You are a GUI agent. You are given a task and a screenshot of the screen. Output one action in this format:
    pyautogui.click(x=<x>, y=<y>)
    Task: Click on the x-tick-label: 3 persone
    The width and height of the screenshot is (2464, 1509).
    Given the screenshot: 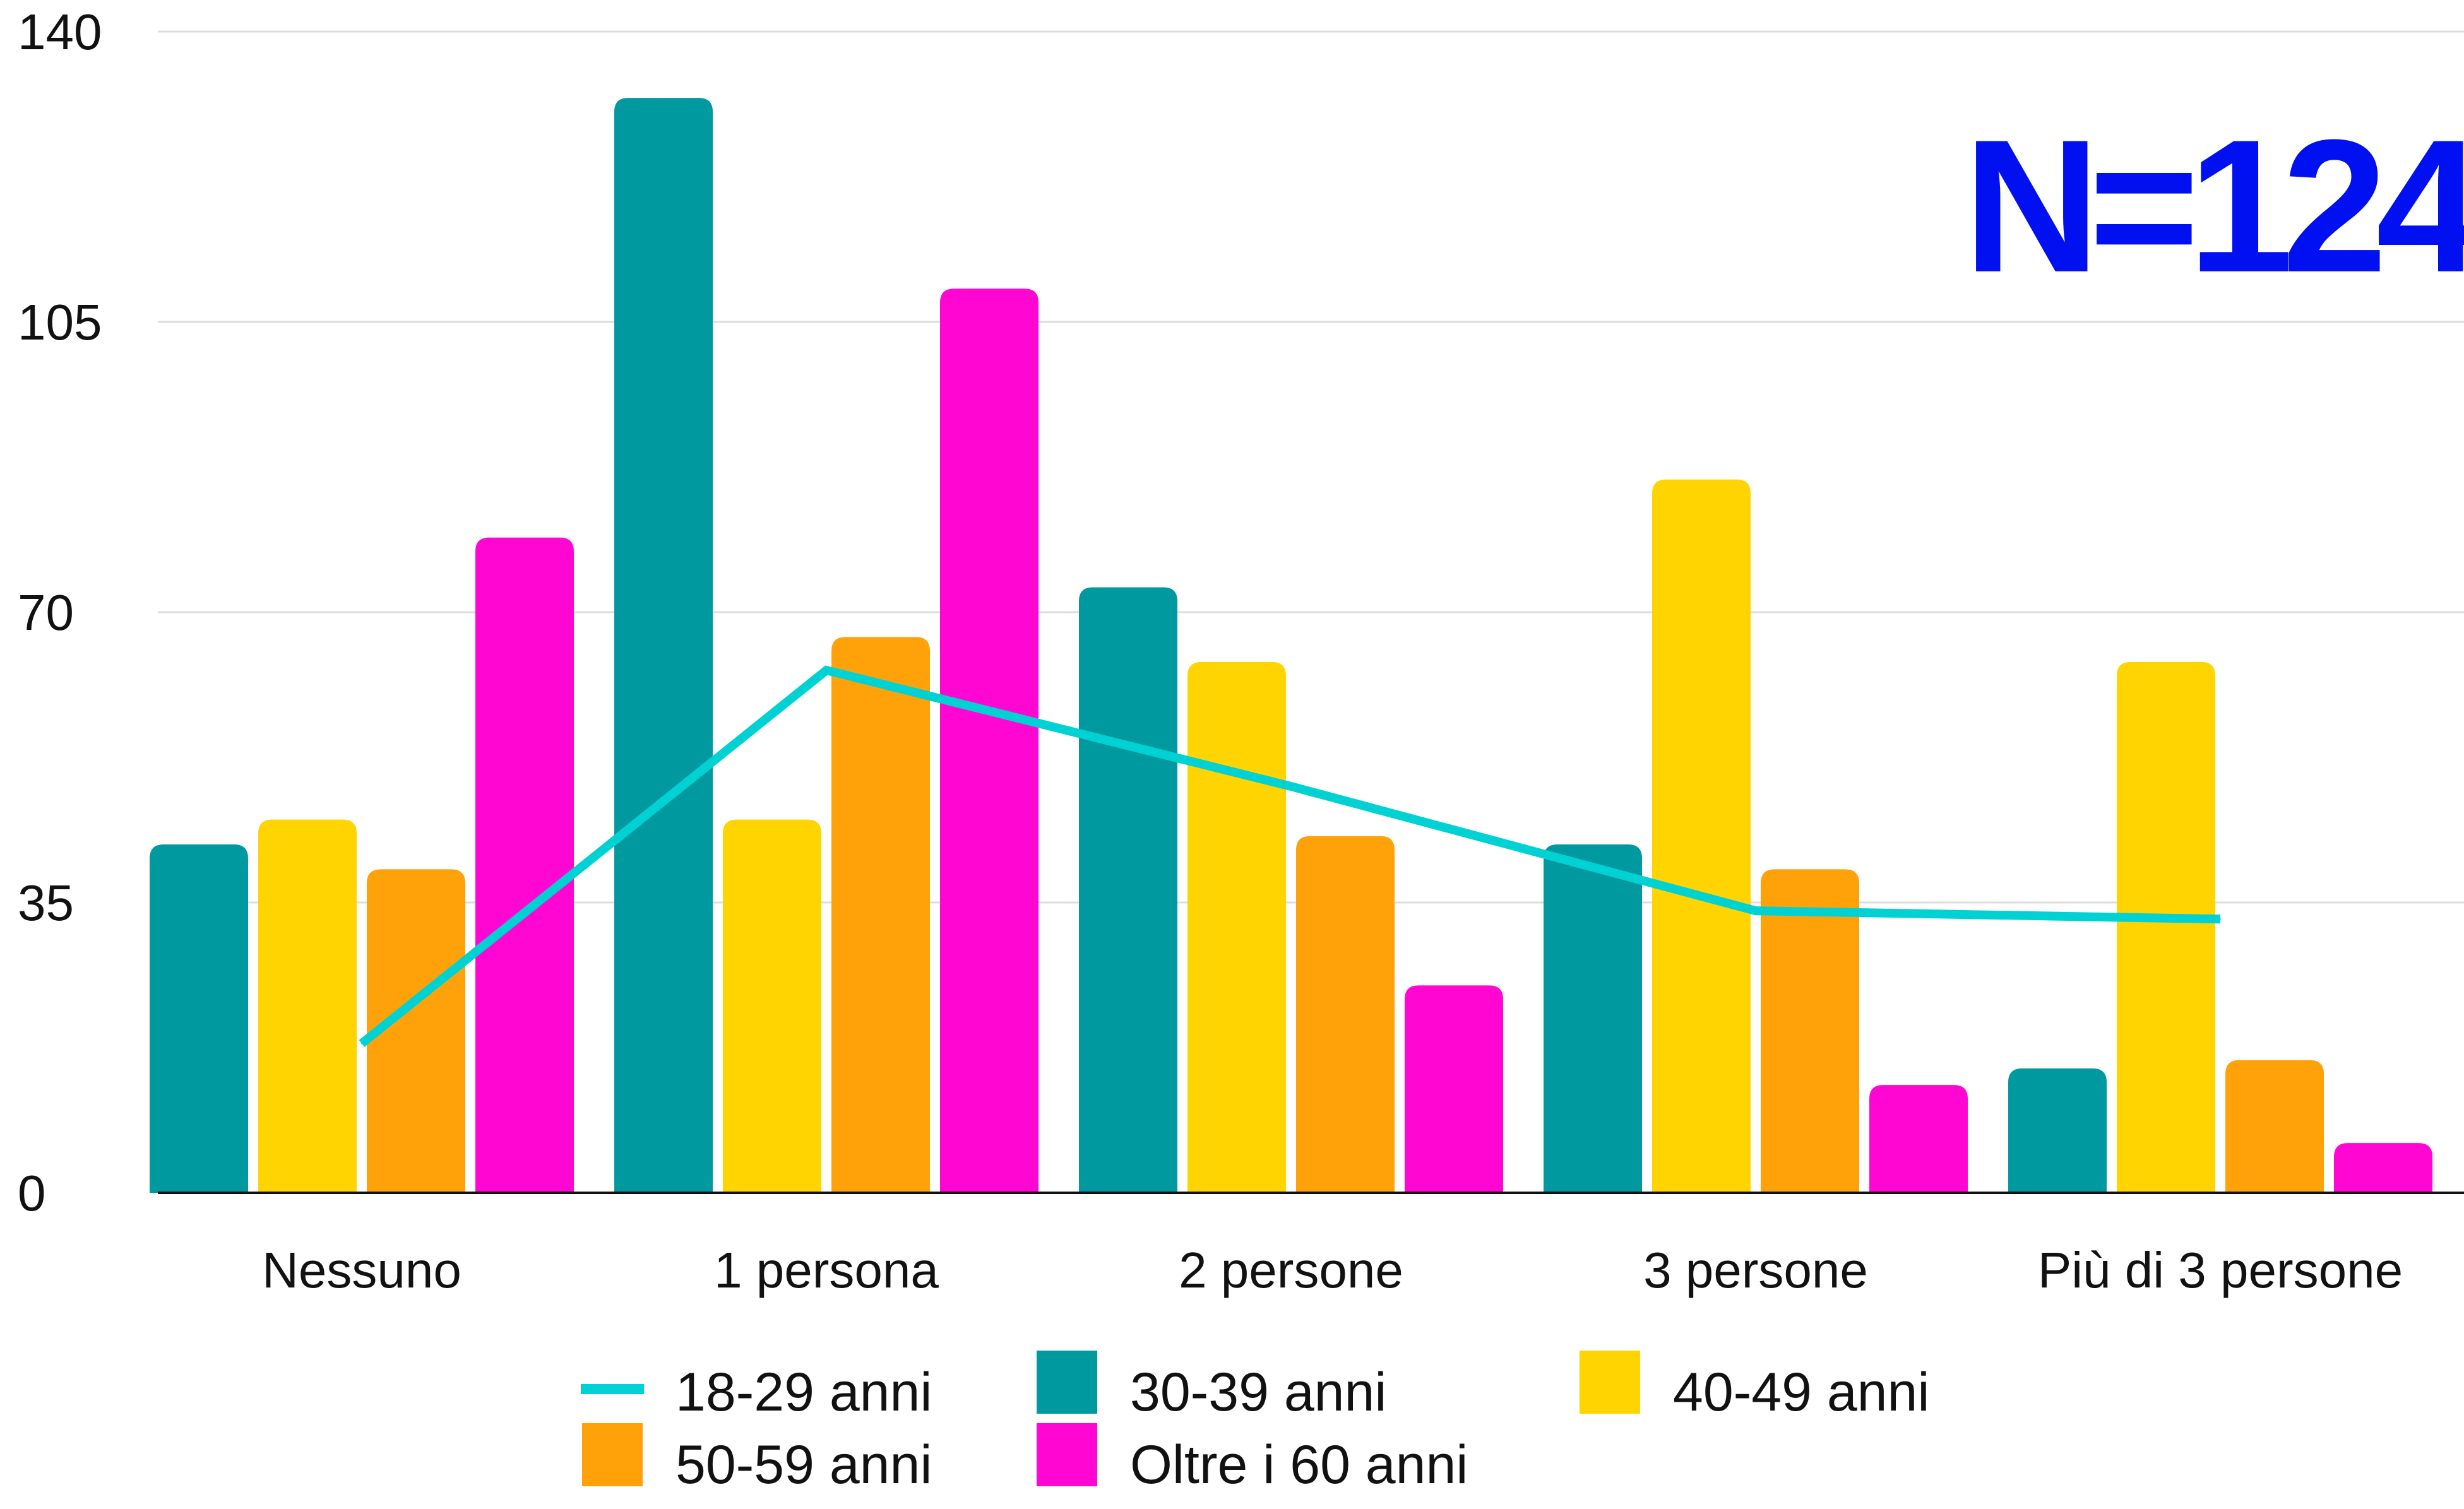 What is the action you would take?
    pyautogui.click(x=1755, y=1270)
    